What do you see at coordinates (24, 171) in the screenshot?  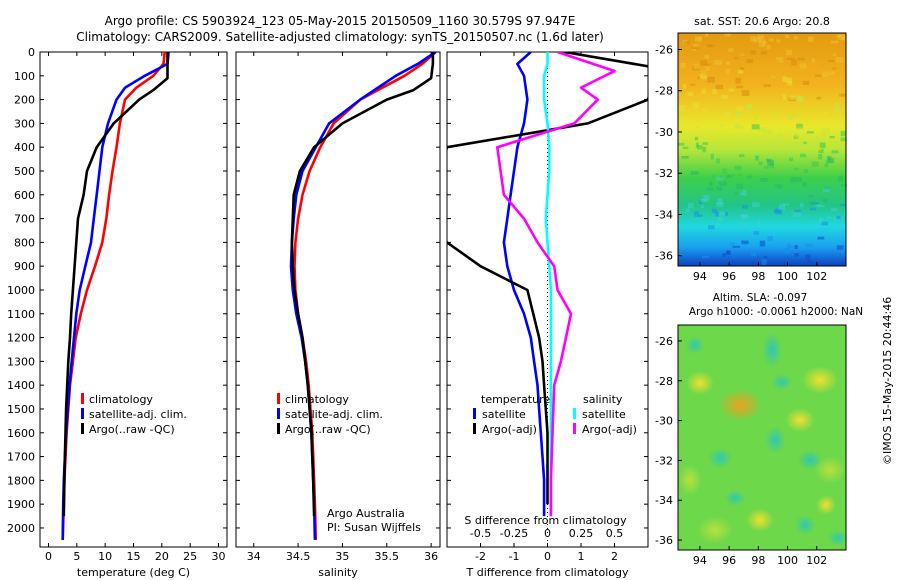 I see `y-tick-label: 500` at bounding box center [24, 171].